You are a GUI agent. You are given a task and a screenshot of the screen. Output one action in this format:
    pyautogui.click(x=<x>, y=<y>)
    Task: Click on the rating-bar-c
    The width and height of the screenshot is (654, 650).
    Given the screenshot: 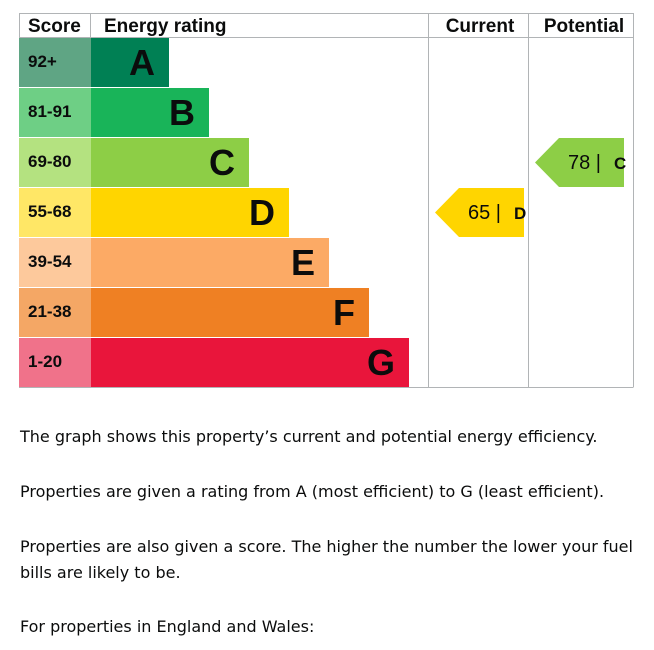 What is the action you would take?
    pyautogui.click(x=170, y=162)
    